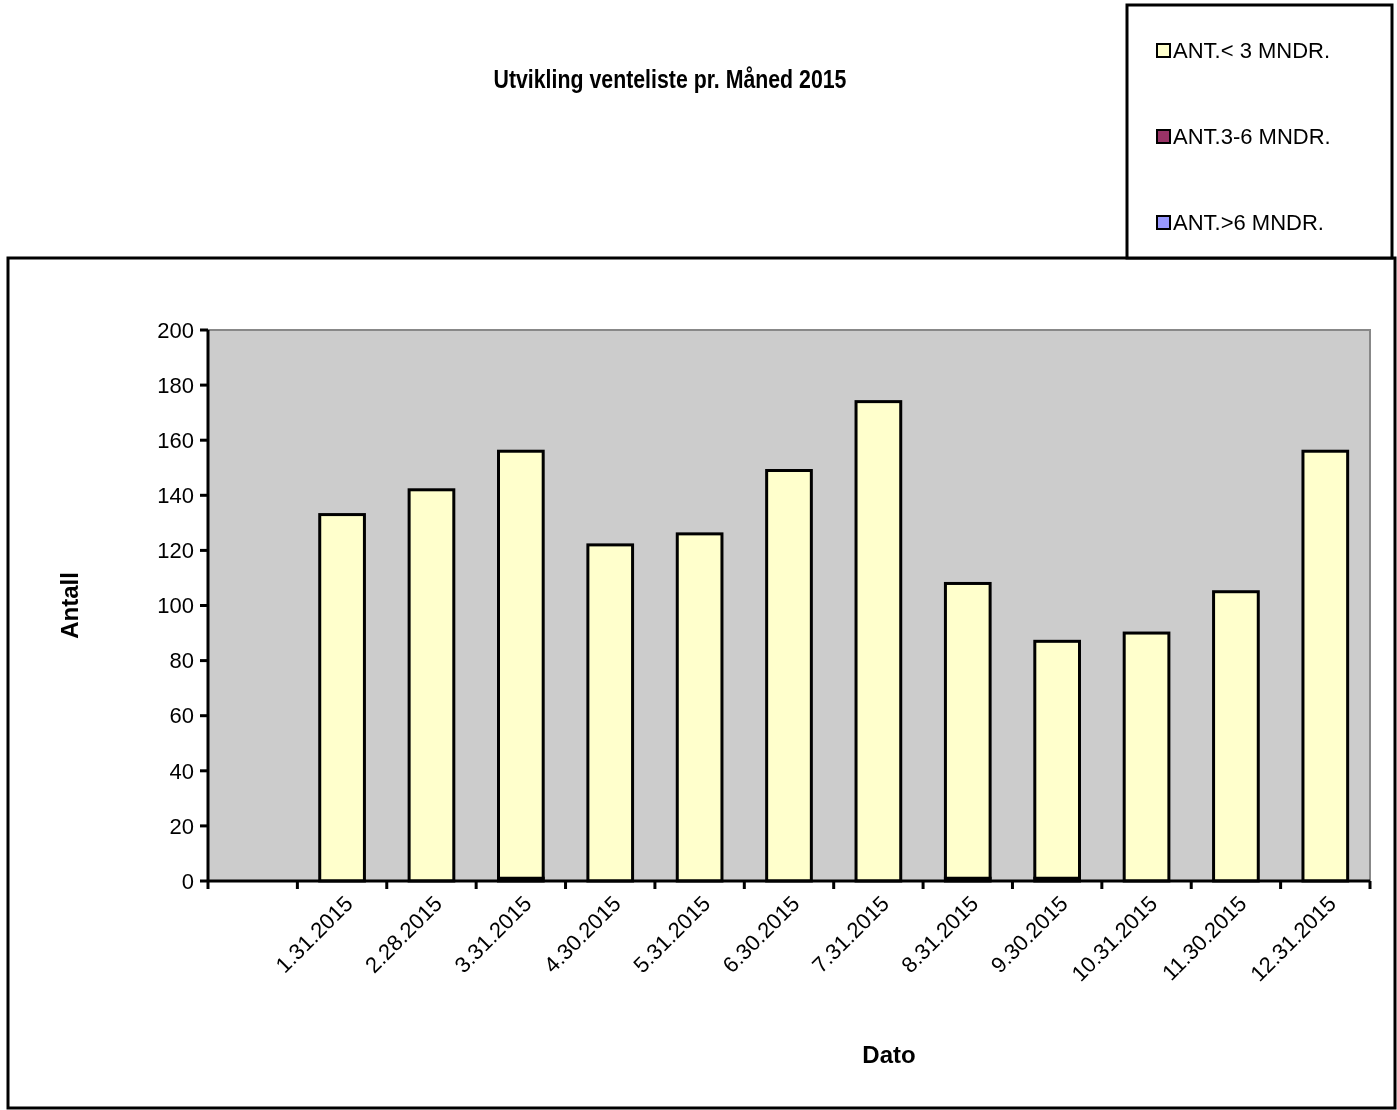 Image resolution: width=1397 pixels, height=1110 pixels. I want to click on legend-label: ANT.3-6 MNDR., so click(1252, 136).